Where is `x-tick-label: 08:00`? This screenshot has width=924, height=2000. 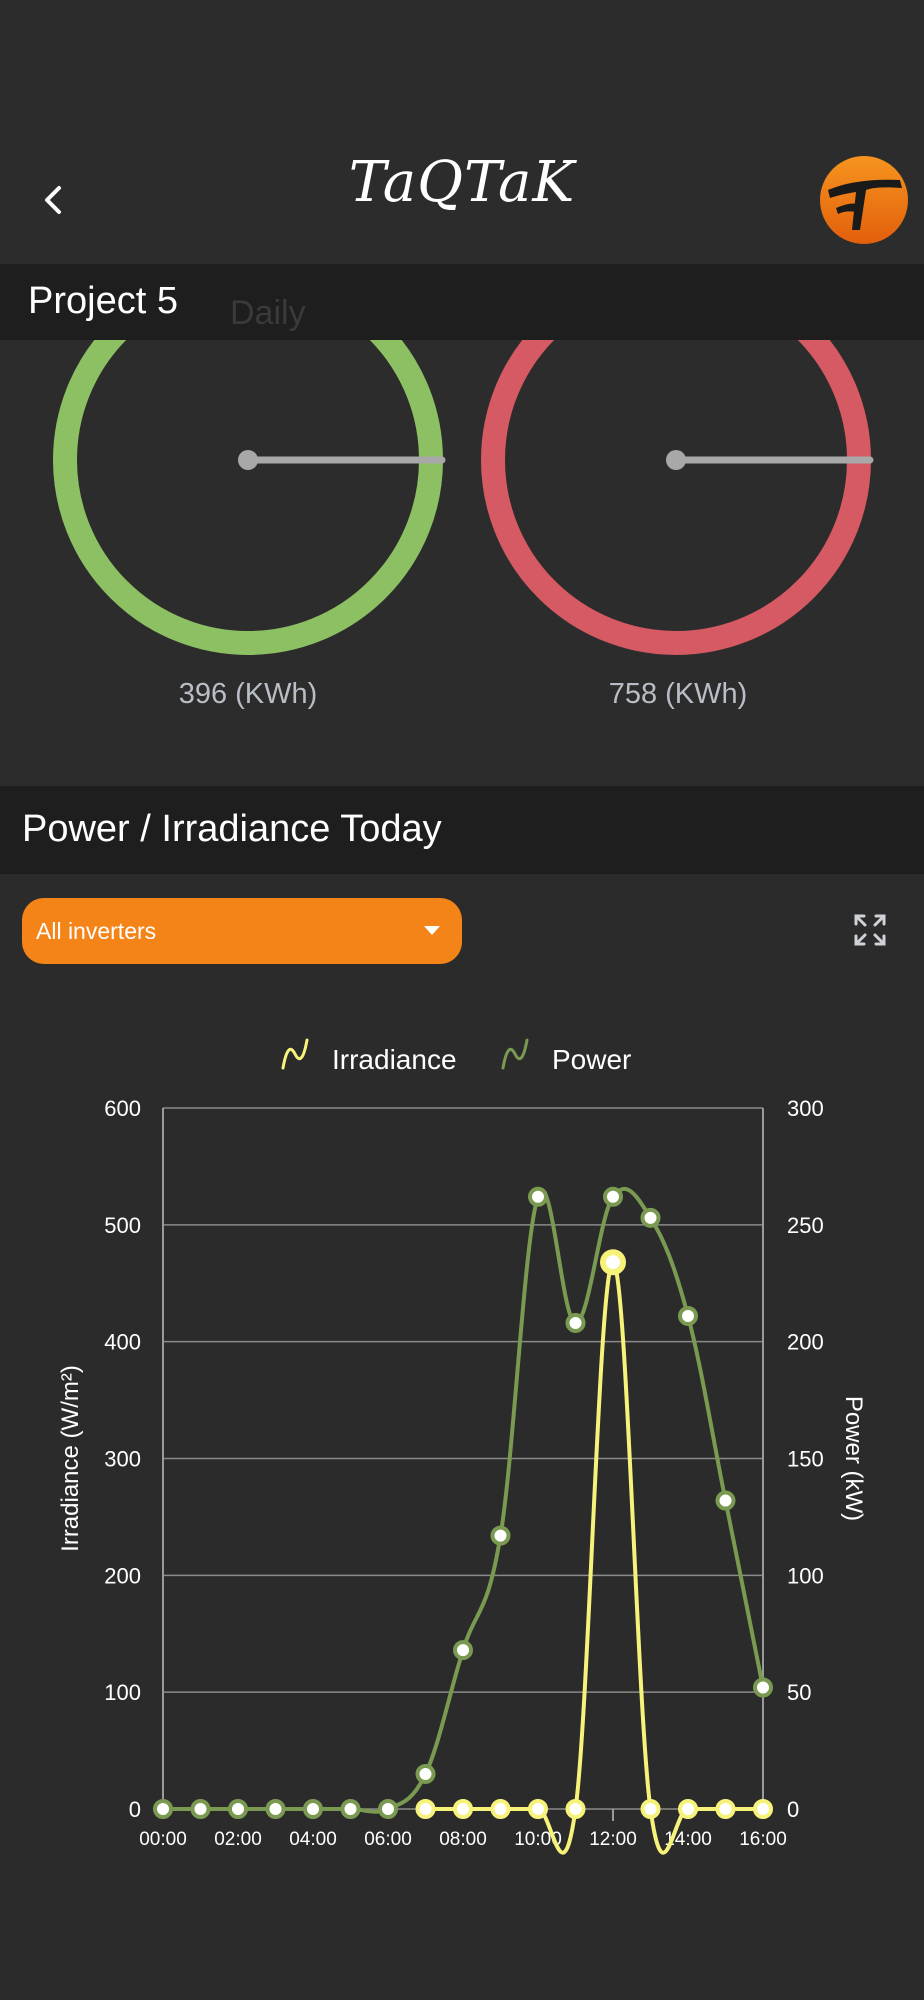
x-tick-label: 08:00 is located at coordinates (463, 1839).